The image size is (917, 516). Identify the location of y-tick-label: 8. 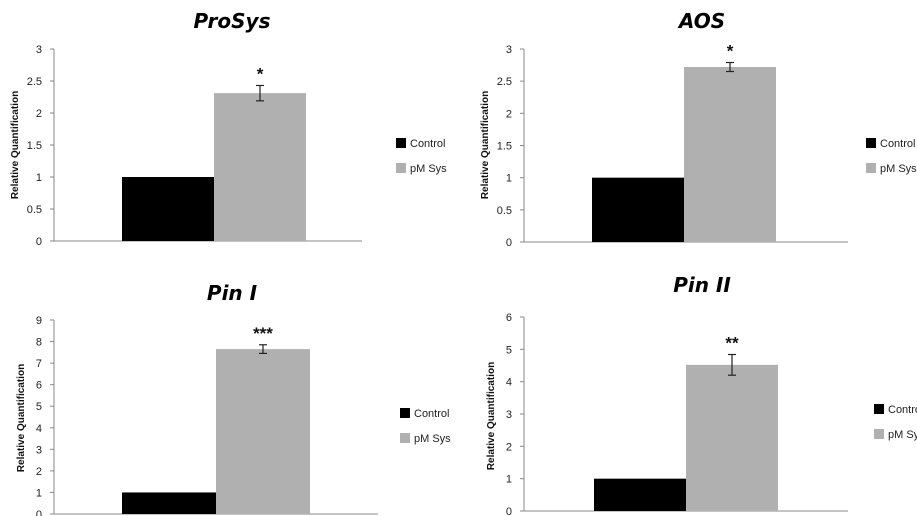
(39, 343).